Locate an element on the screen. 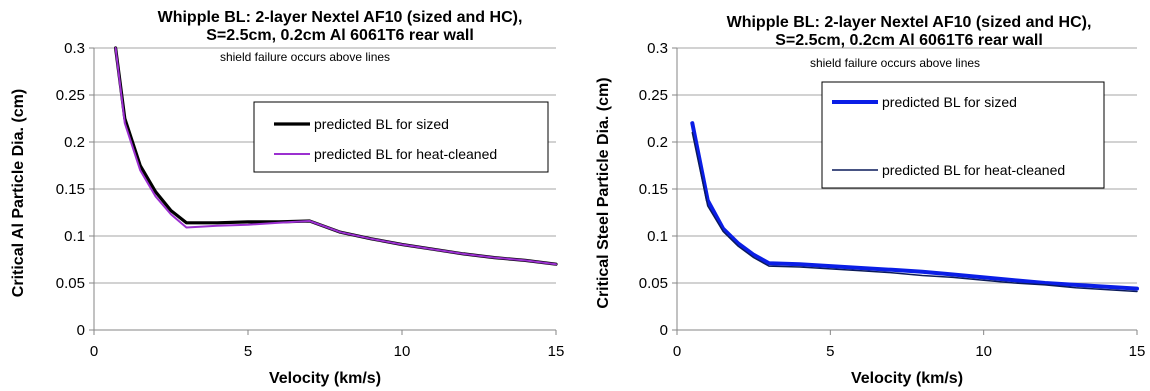 The width and height of the screenshot is (1150, 391). y-axis-label: Critical Al Particle Dia. (cm) is located at coordinates (18, 193).